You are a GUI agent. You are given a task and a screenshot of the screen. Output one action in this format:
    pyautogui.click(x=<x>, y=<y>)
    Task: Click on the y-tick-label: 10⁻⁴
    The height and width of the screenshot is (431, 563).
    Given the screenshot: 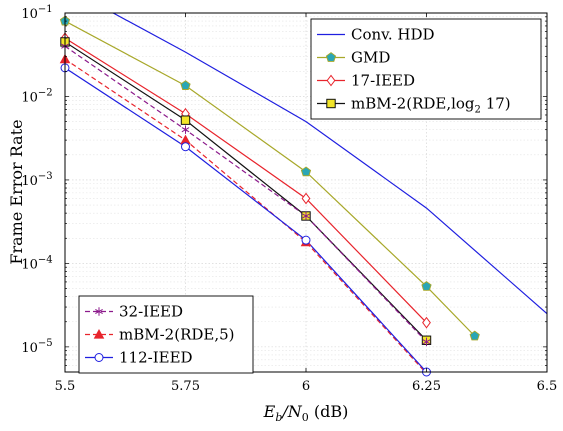 What is the action you would take?
    pyautogui.click(x=36, y=263)
    